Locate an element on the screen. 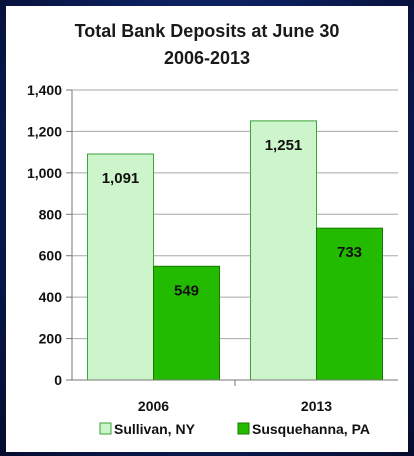 The image size is (414, 456). bar-susquehanna-pa-2013 is located at coordinates (349, 304).